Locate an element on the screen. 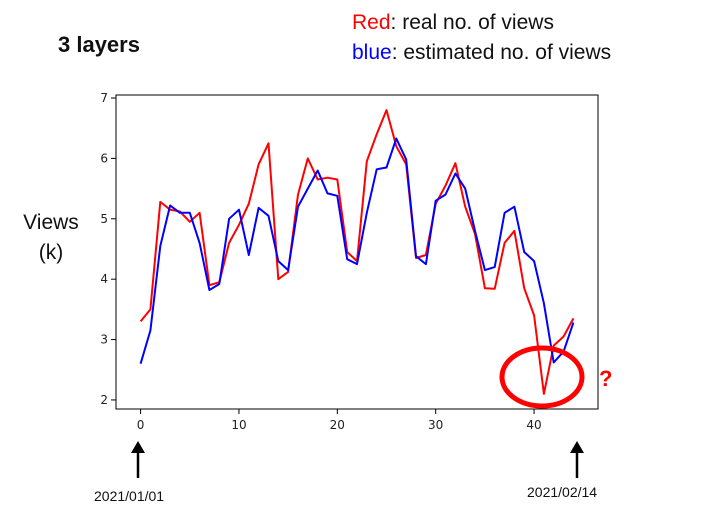 The height and width of the screenshot is (510, 707). y-tick-label: 2 is located at coordinates (104, 400).